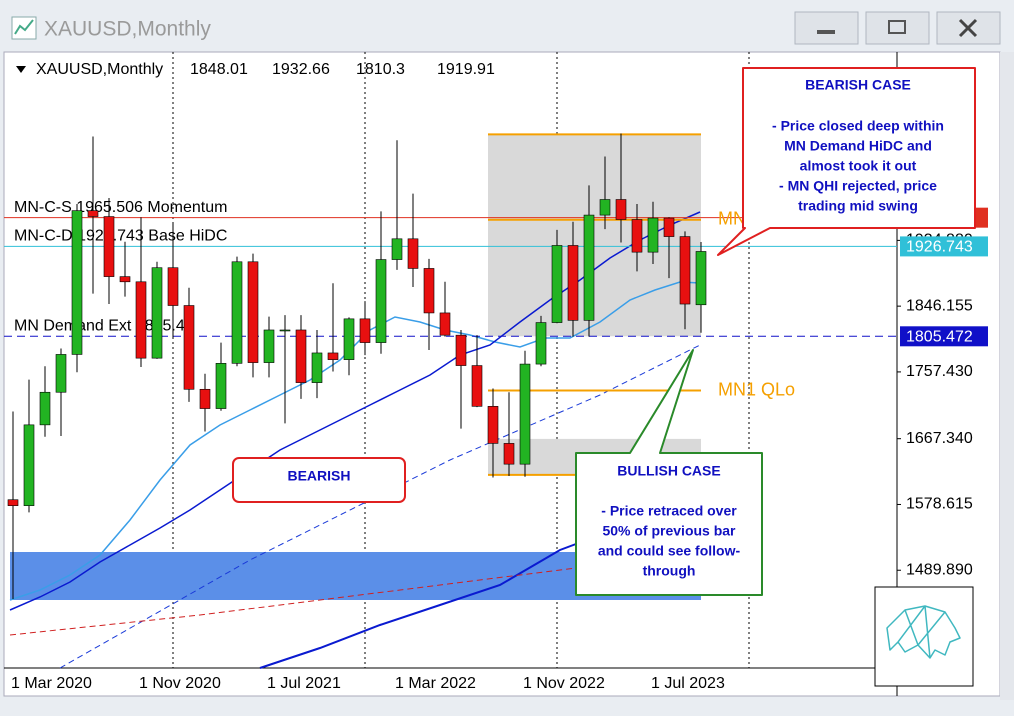 This screenshot has width=1014, height=716. Describe the element at coordinates (1007, 376) in the screenshot. I see `scrollbar` at that location.